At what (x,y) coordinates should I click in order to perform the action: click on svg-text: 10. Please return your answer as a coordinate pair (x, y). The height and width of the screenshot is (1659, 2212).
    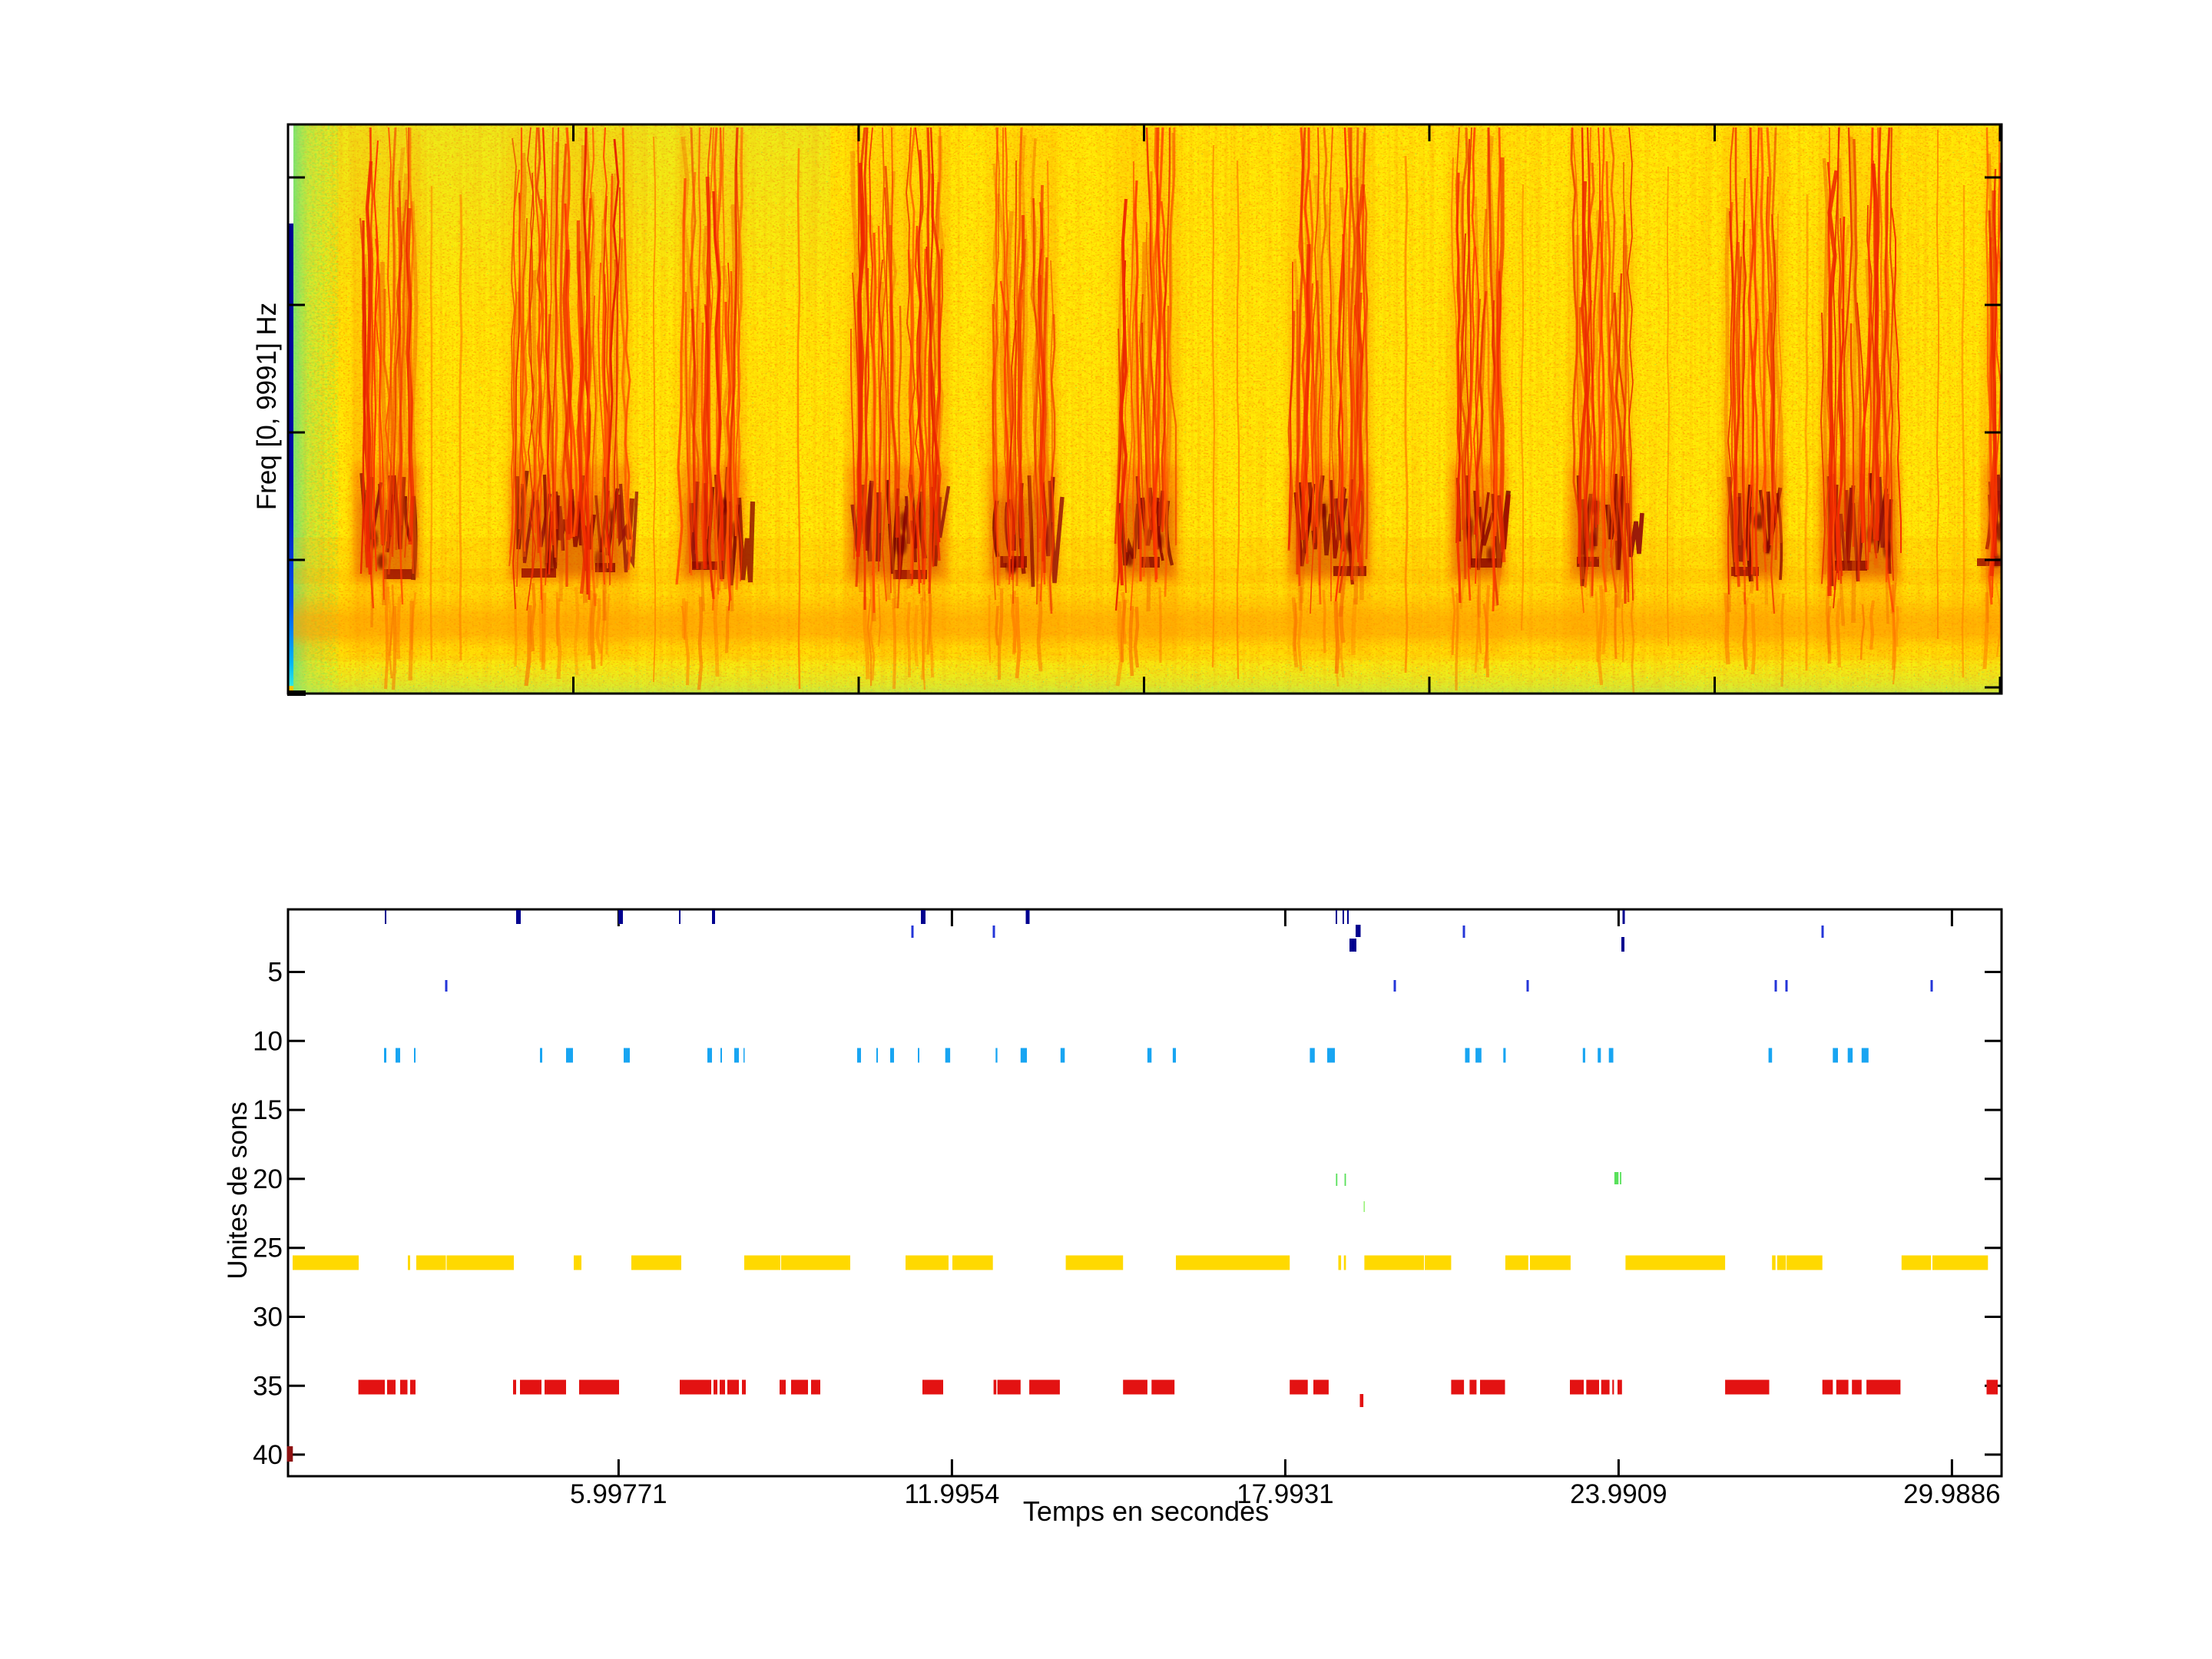
    Looking at the image, I should click on (268, 1041).